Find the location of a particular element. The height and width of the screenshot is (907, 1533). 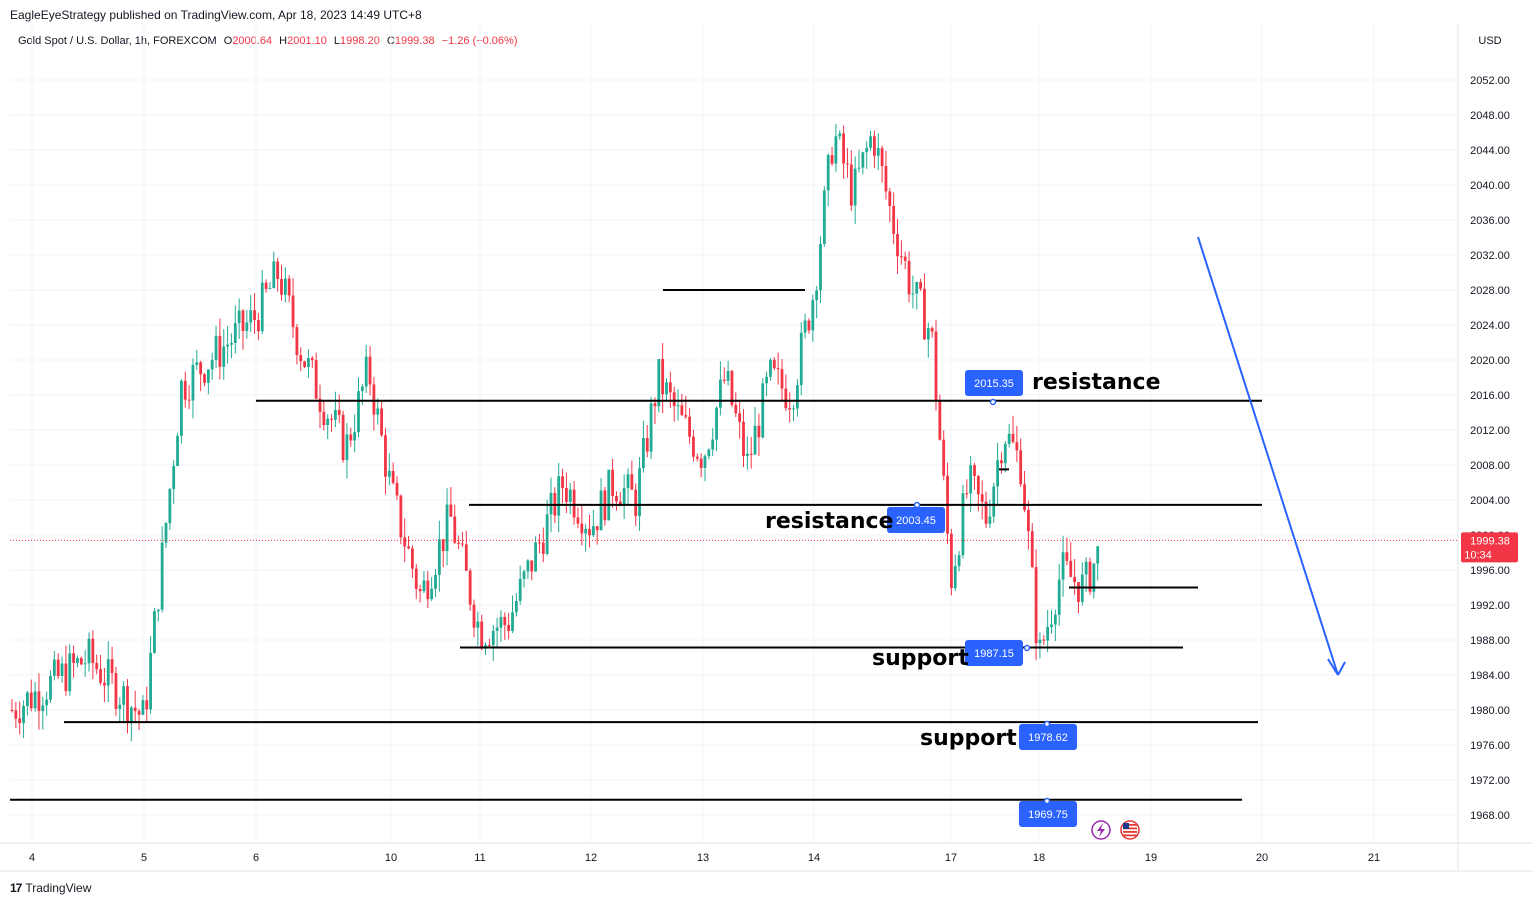

time-tick-label: 5 is located at coordinates (144, 858).